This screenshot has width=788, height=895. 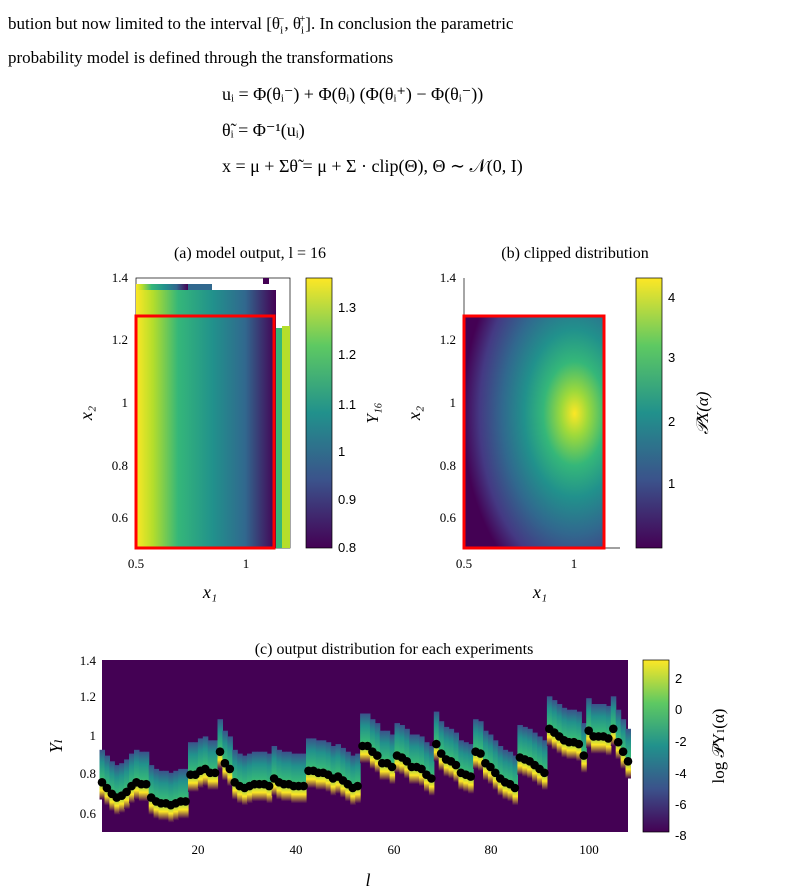 What do you see at coordinates (372, 412) in the screenshot?
I see `panel-a-colorbar-label: Y₁₆` at bounding box center [372, 412].